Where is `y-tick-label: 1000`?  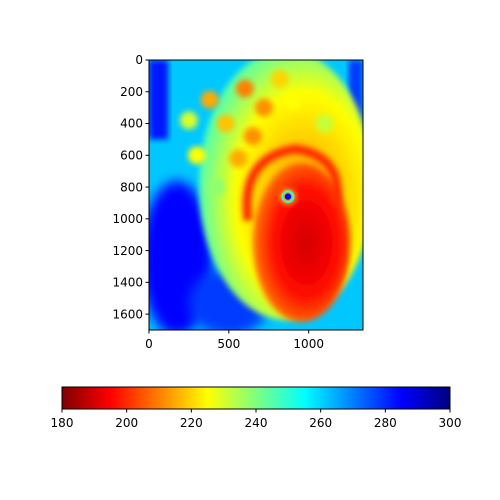
y-tick-label: 1000 is located at coordinates (127, 219).